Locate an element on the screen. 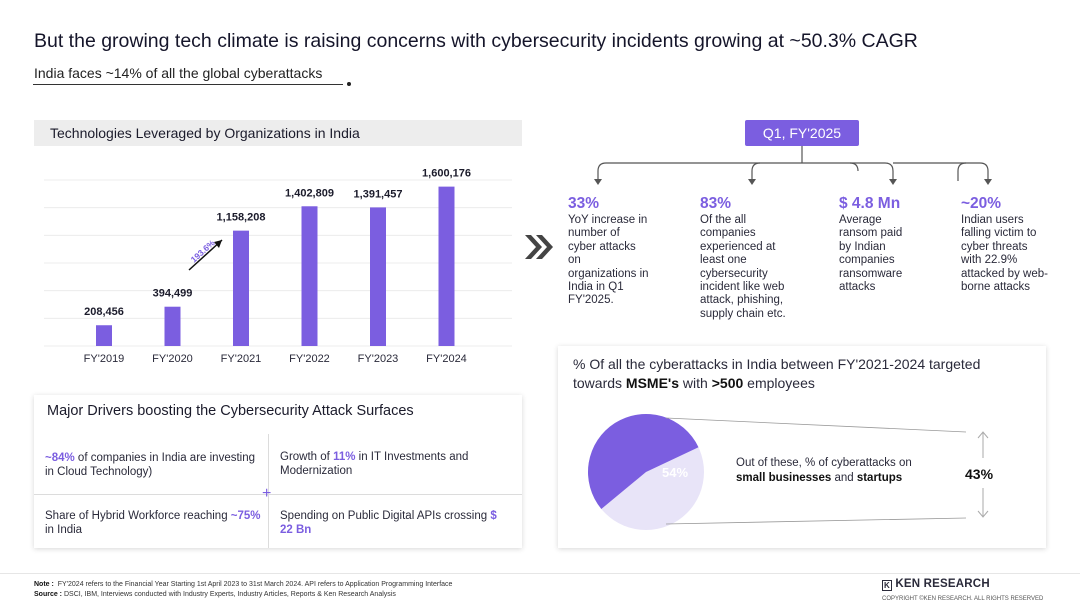 This screenshot has width=1080, height=608. bar-value-label: 1,391,457 is located at coordinates (378, 194).